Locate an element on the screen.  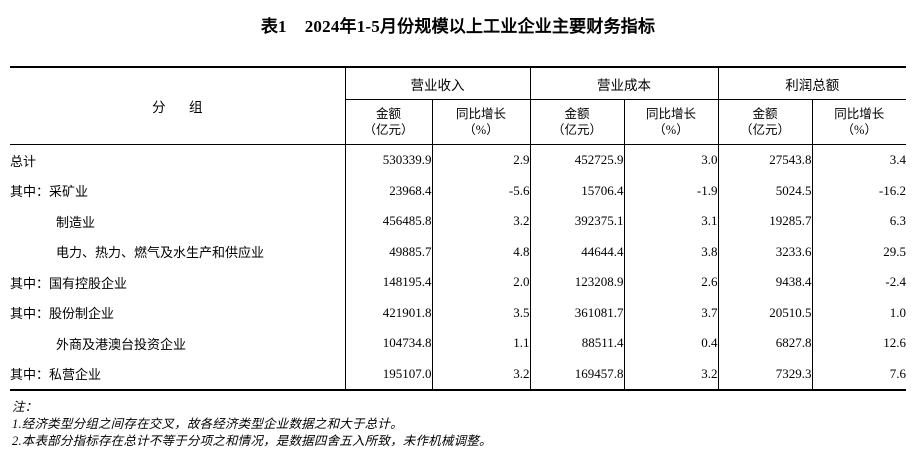
cell-revenue-amount: 104734.8 is located at coordinates (388, 343).